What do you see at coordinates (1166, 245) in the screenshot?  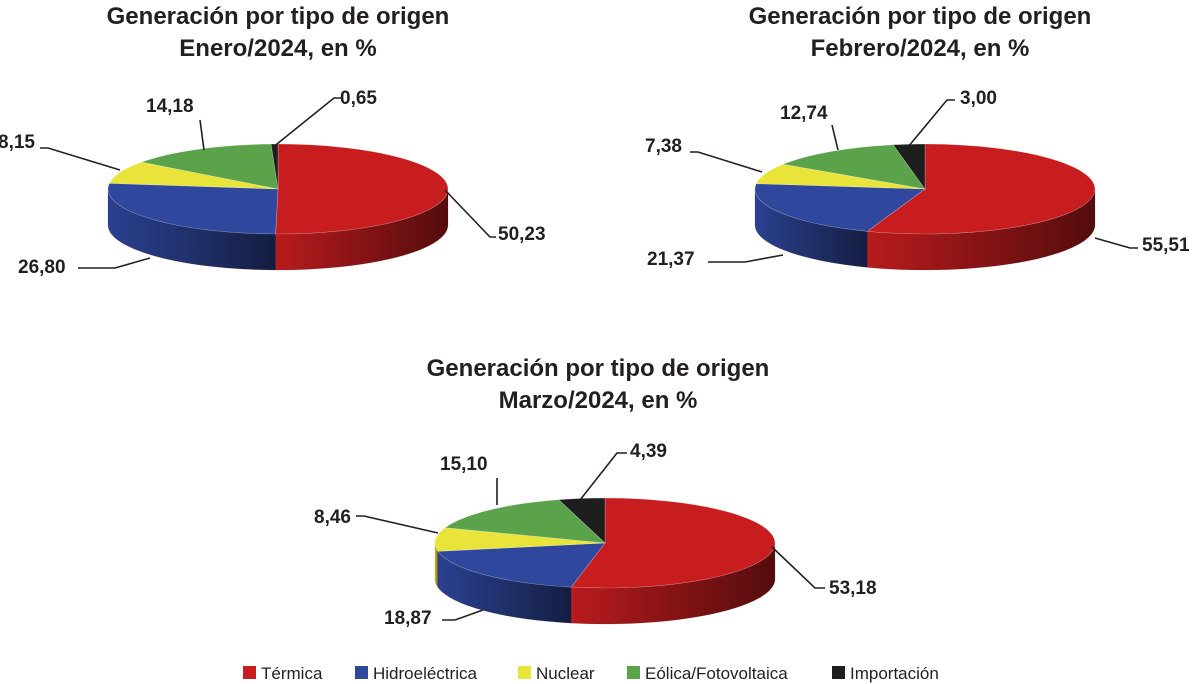 I see `value-label-termica: 55,51` at bounding box center [1166, 245].